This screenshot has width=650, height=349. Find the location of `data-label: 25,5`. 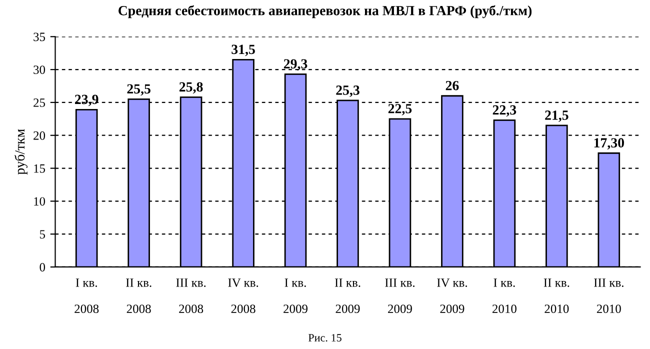

data-label: 25,5 is located at coordinates (138, 90).